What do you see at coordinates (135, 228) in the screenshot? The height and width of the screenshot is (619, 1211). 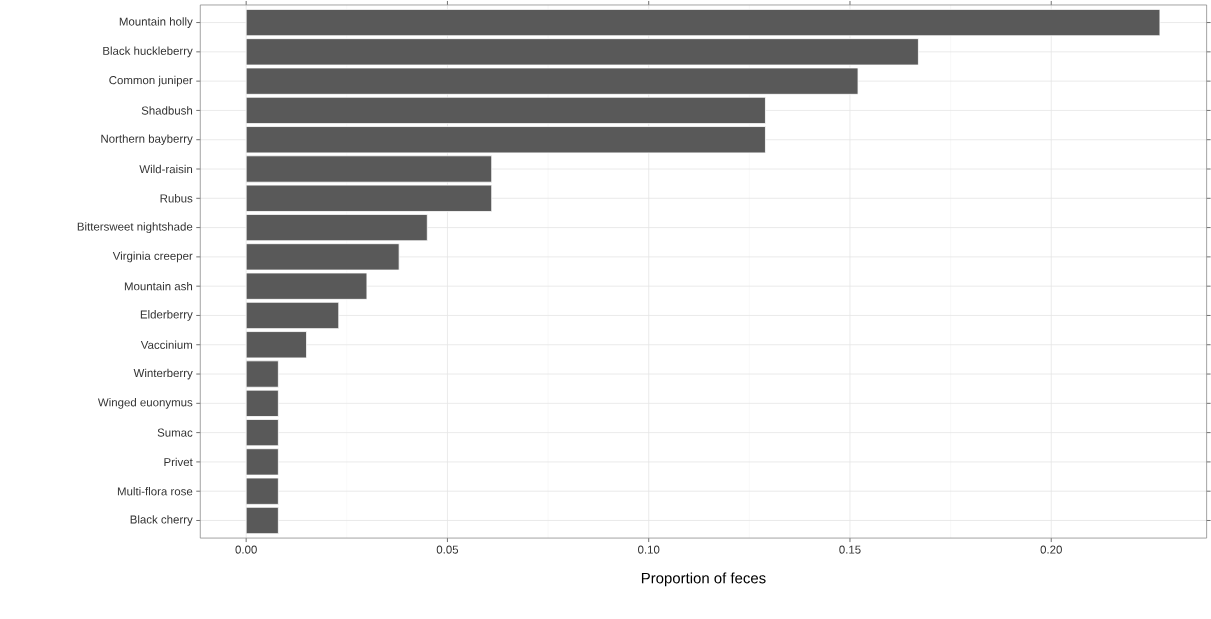 I see `y-tick-label: Bittersweet nightshade` at bounding box center [135, 228].